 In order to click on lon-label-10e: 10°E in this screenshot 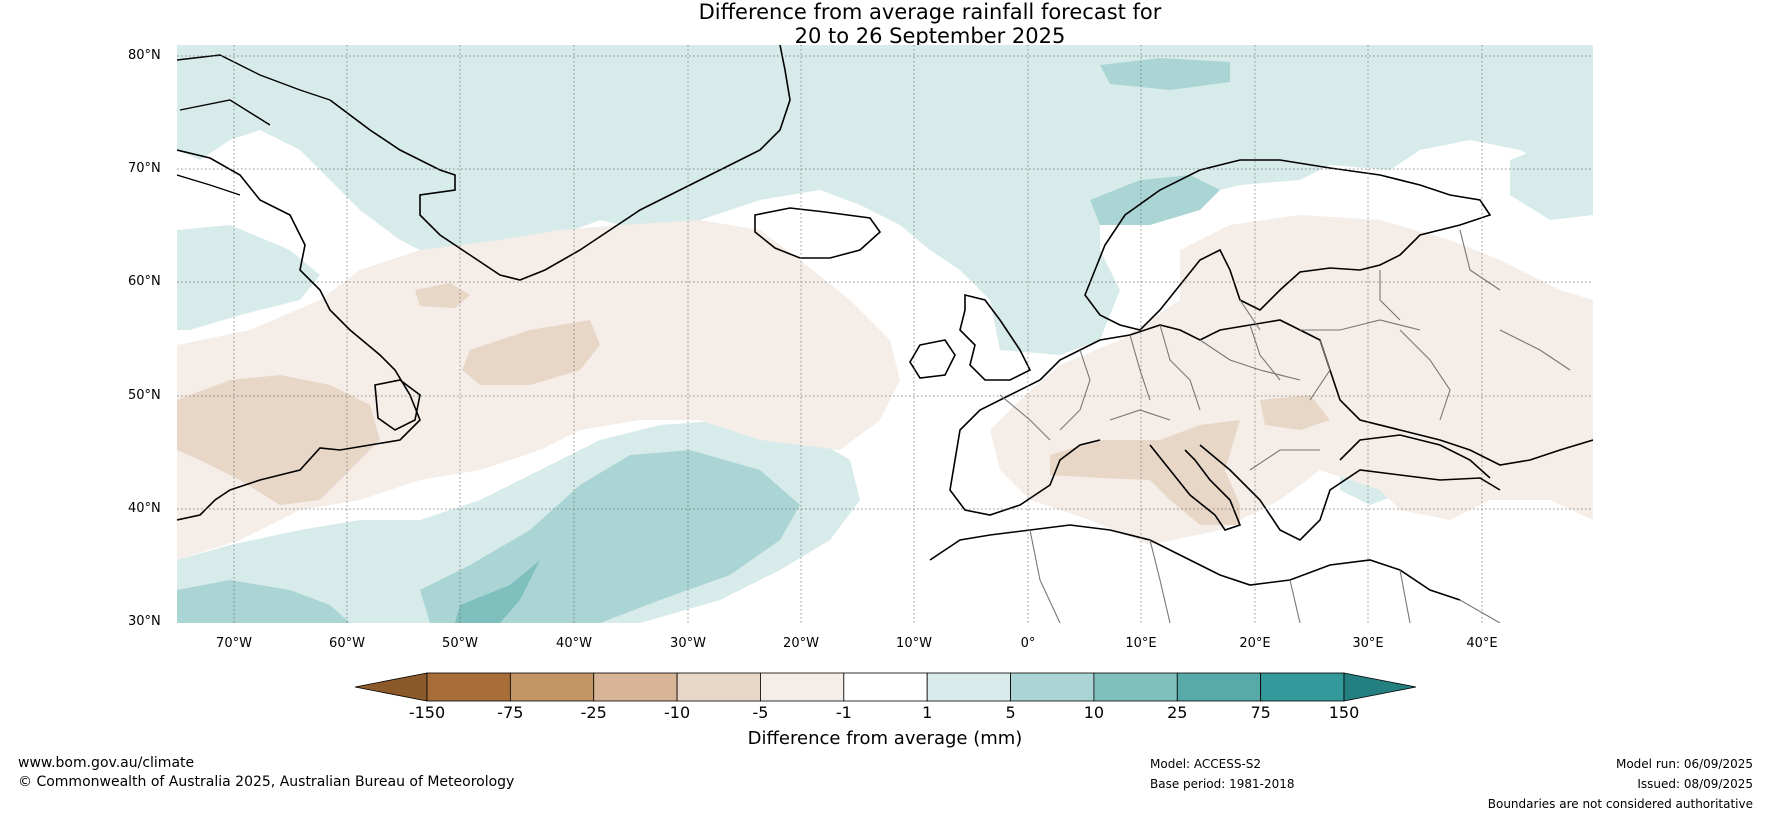, I will do `click(1141, 643)`.